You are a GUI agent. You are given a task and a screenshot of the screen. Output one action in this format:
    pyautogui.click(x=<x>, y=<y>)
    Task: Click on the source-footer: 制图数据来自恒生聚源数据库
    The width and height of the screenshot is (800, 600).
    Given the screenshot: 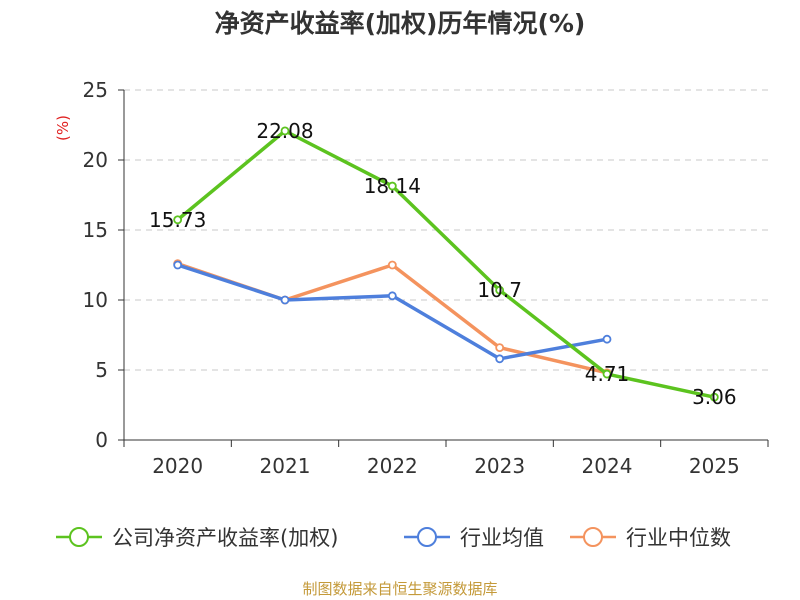 What is the action you would take?
    pyautogui.click(x=400, y=589)
    